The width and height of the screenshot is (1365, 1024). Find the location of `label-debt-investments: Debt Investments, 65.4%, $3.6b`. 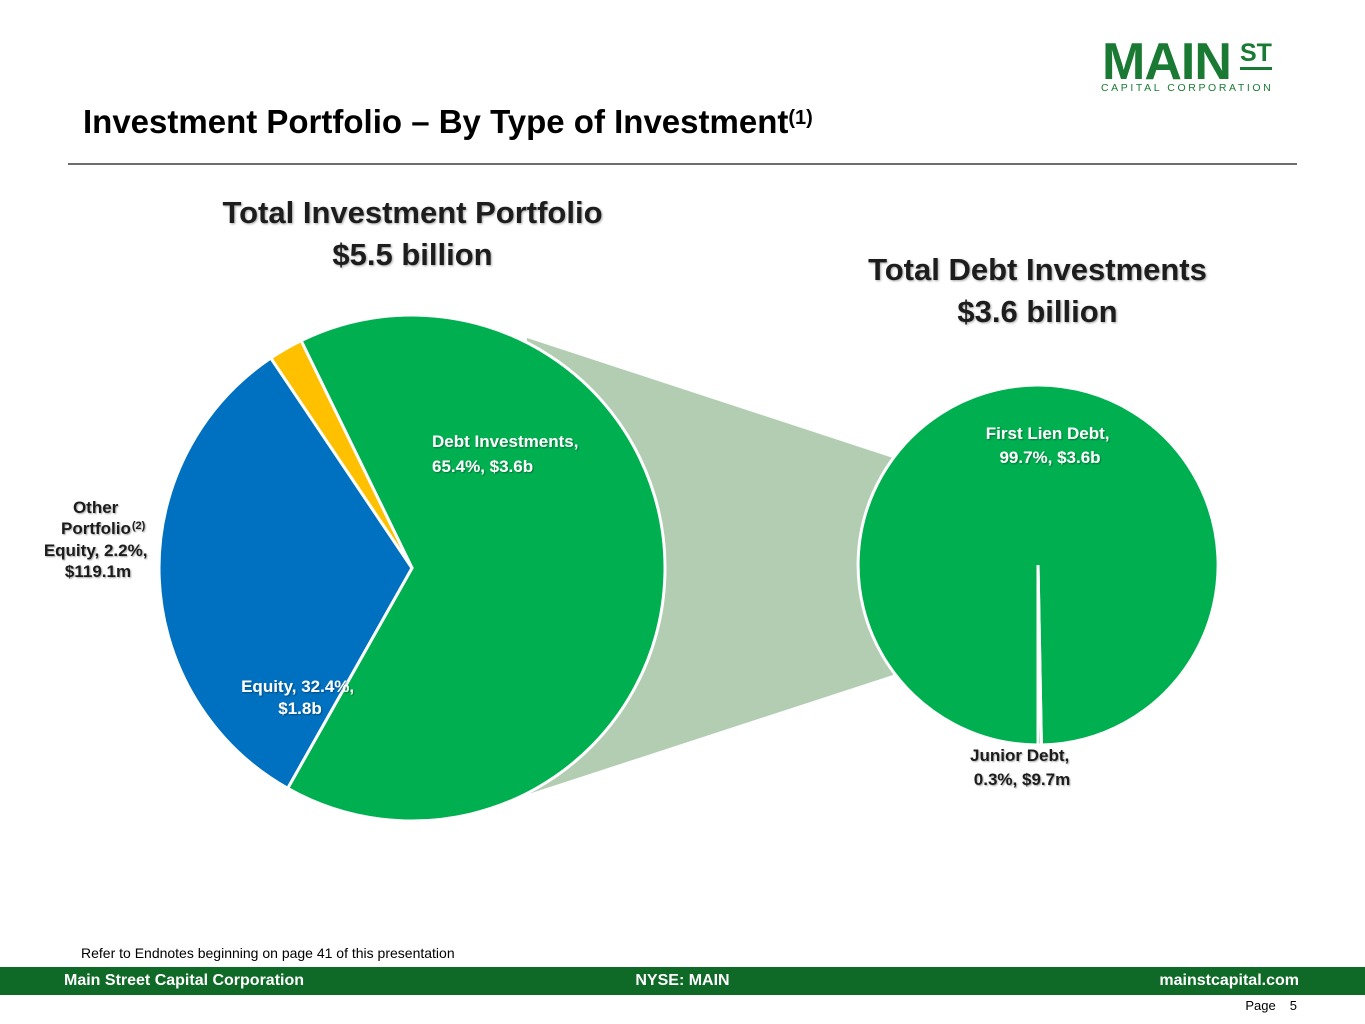

label-debt-investments: Debt Investments, 65.4%, $3.6b is located at coordinates (507, 454).